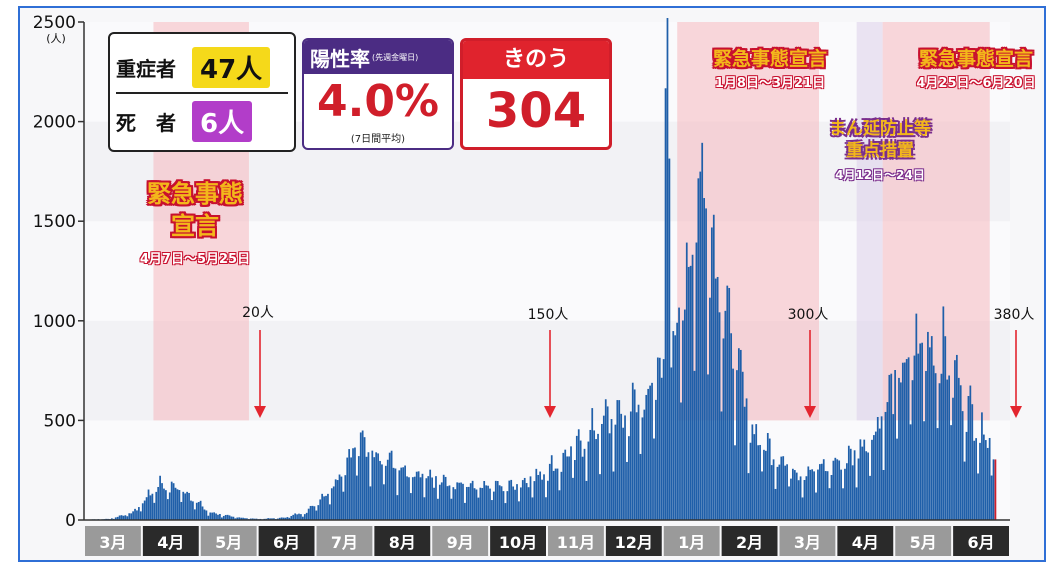  Describe the element at coordinates (807, 542) in the screenshot. I see `month-label: 3月` at that location.